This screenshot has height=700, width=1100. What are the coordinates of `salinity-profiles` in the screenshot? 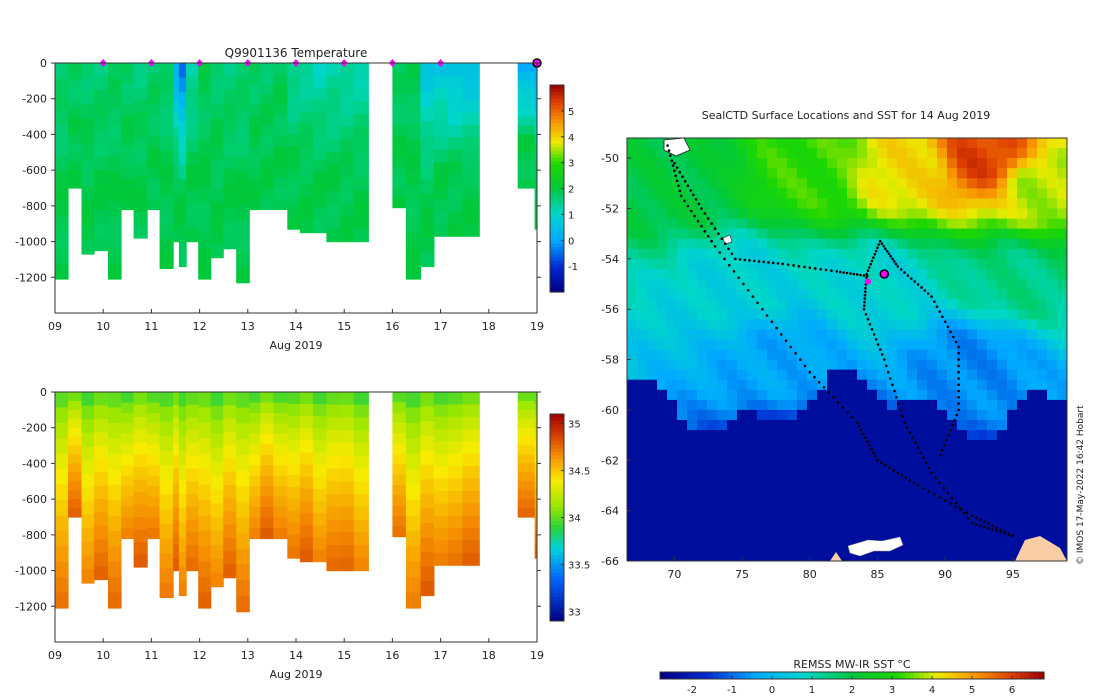 It's located at (296, 502).